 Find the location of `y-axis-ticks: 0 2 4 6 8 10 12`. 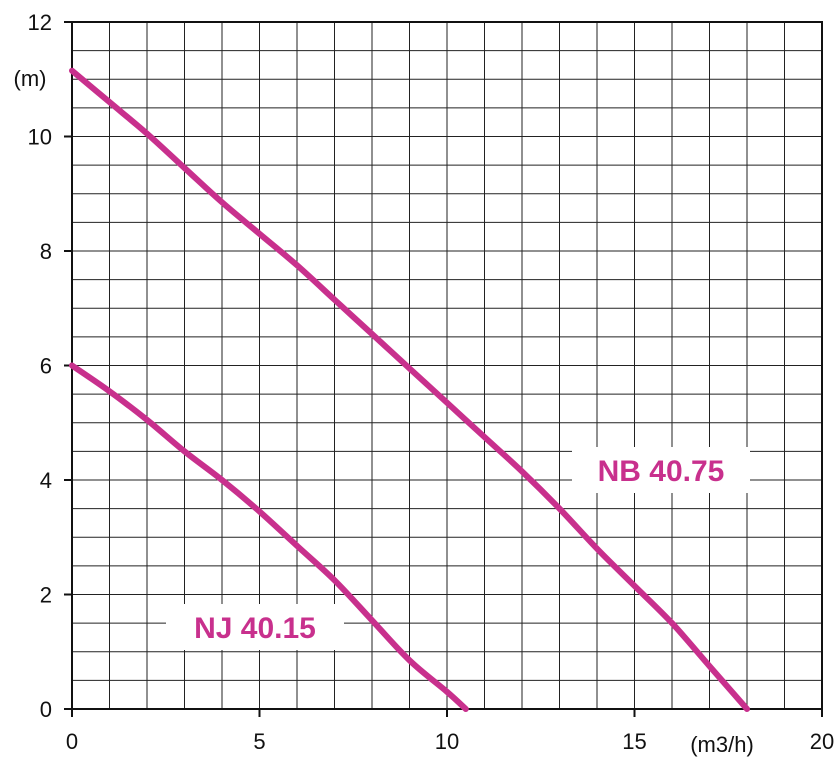

y-axis-ticks: 0 2 4 6 8 10 12 is located at coordinates (50, 366).